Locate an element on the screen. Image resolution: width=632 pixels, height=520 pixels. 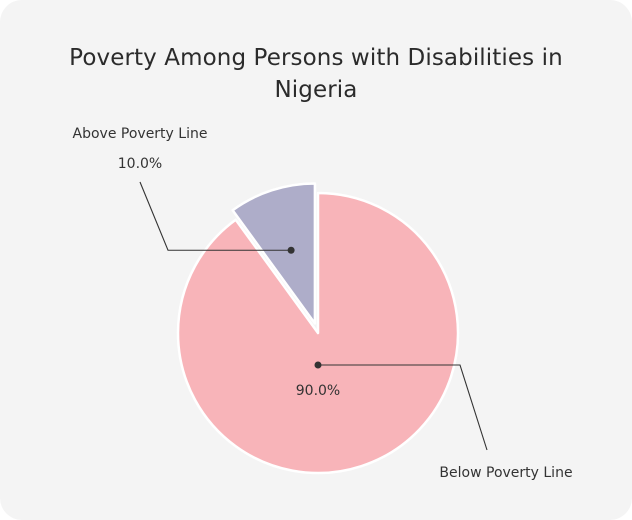
pie-annotation-below-poverty-line: Below Poverty Line 90.0% is located at coordinates (434, 421).